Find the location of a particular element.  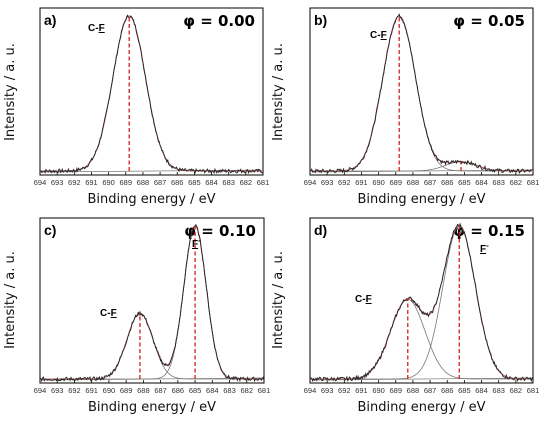

panel-letter: b) is located at coordinates (320, 20).